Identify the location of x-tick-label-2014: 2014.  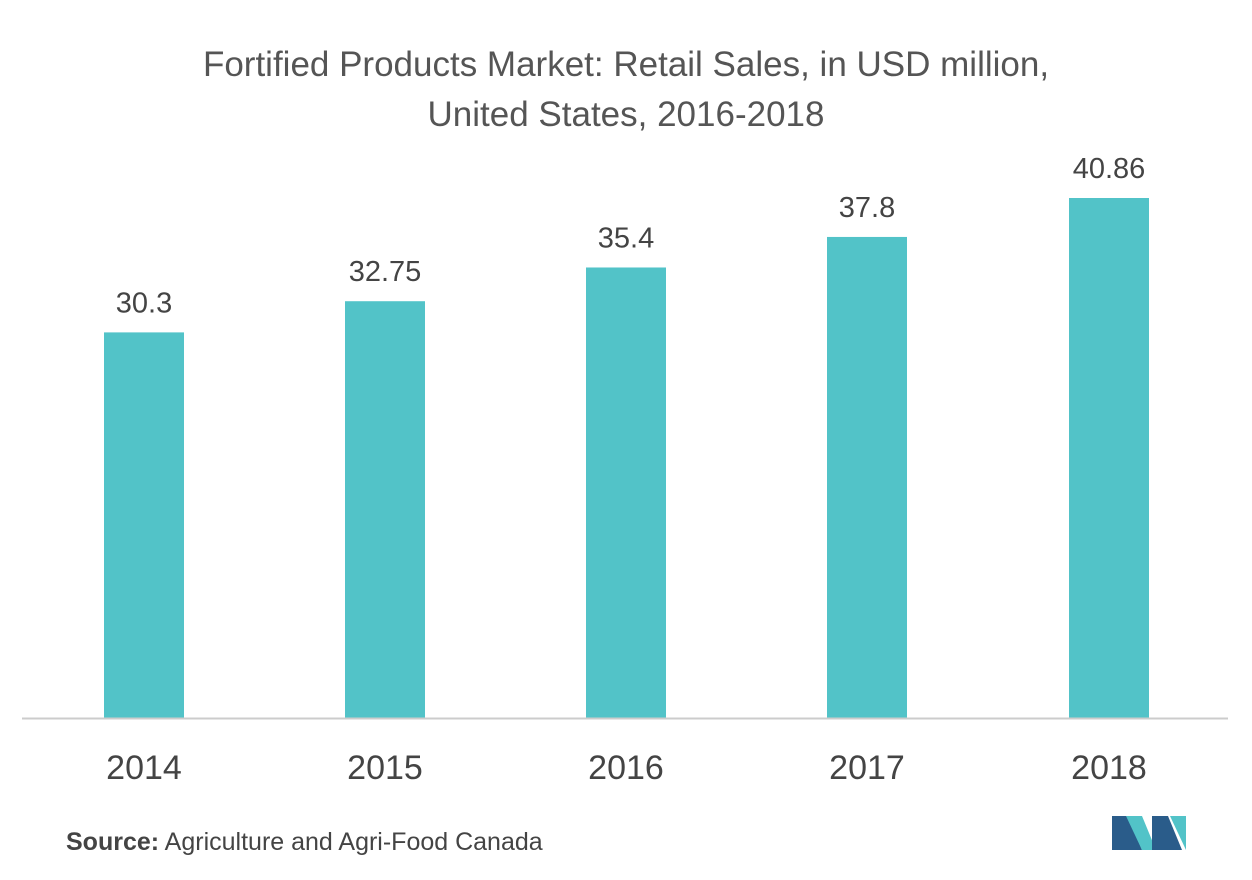
(144, 768).